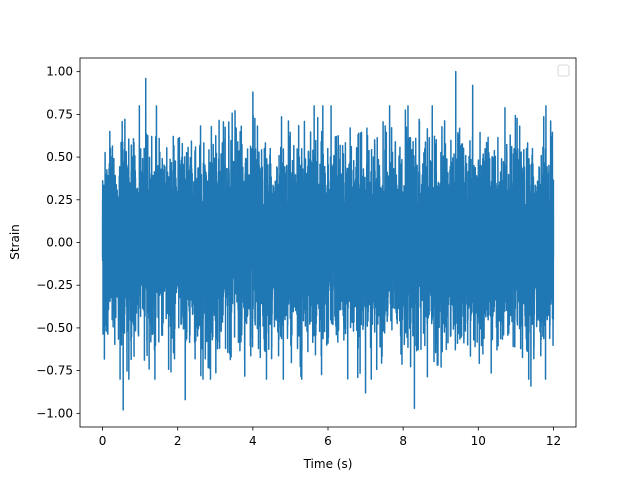  What do you see at coordinates (253, 441) in the screenshot?
I see `x-tick-label: 4` at bounding box center [253, 441].